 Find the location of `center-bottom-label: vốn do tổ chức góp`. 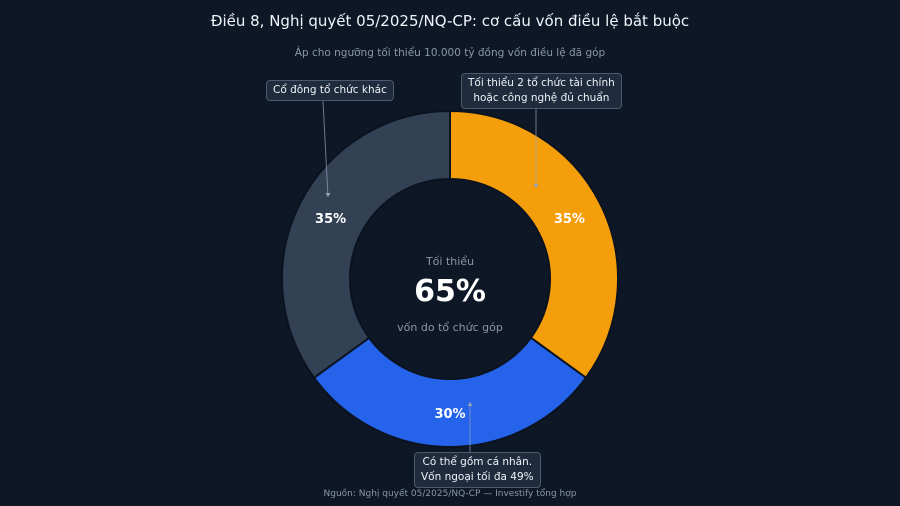

center-bottom-label: vốn do tổ chức góp is located at coordinates (450, 327).